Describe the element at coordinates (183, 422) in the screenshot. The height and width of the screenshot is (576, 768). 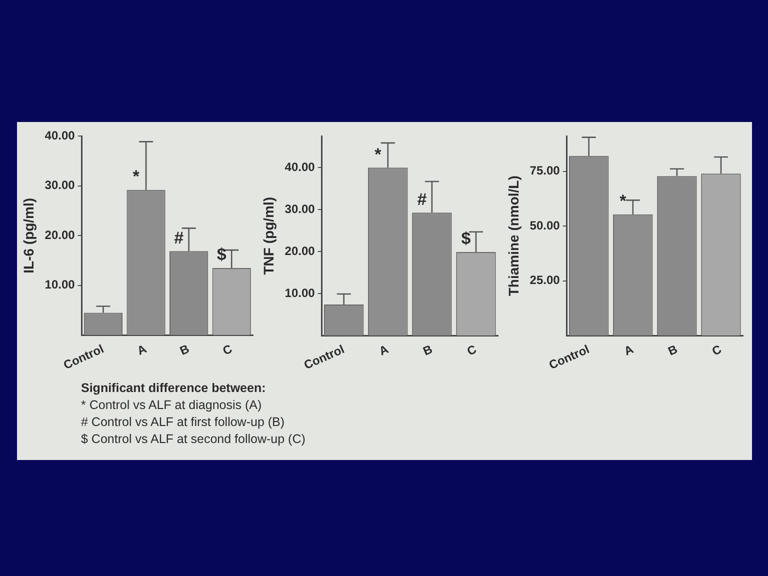
I see `text: # Control vs ALF at first follow-up (B)` at that location.